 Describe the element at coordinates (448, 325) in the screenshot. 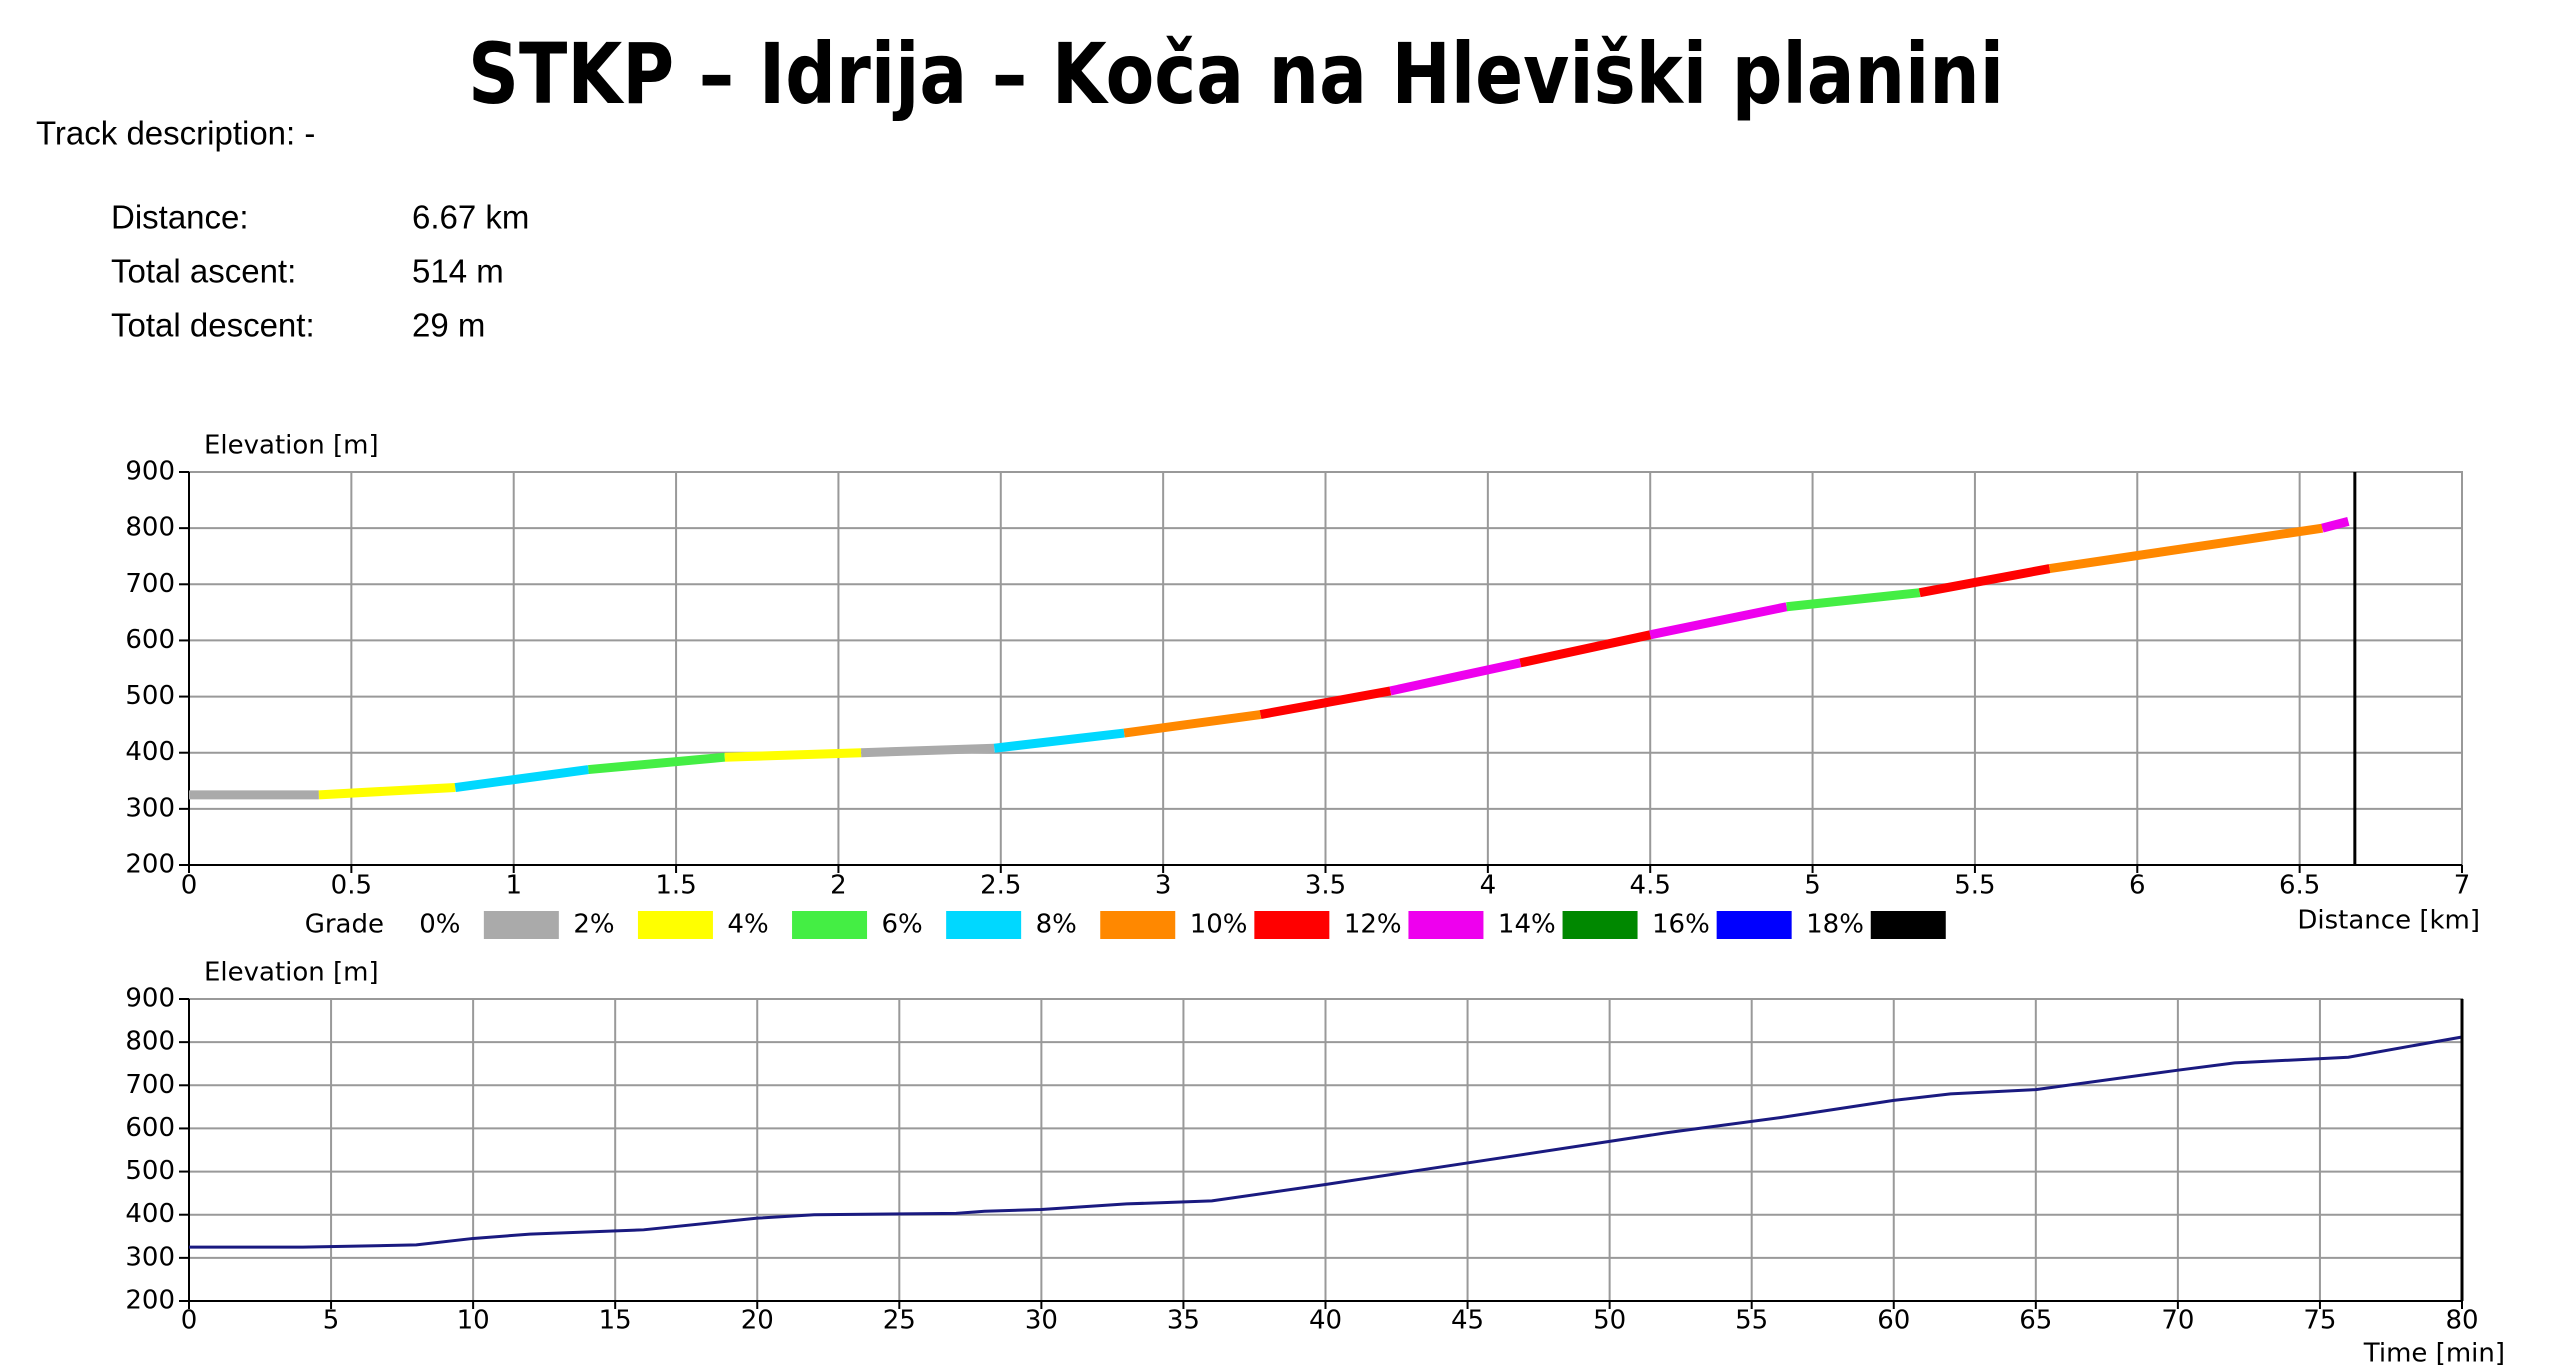

I see `stat-value: 29 m` at that location.